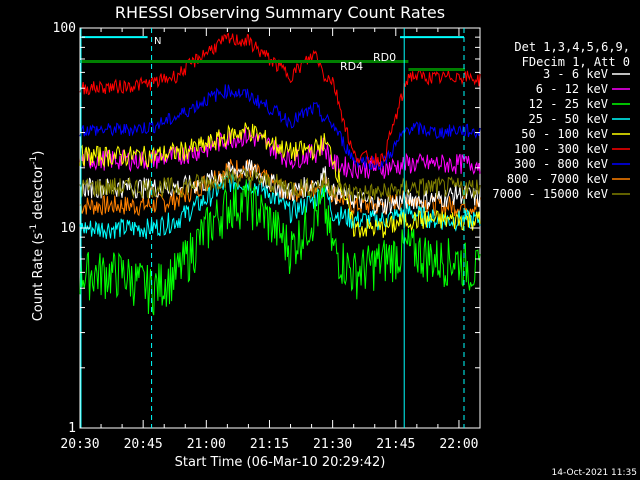 This screenshot has width=640, height=480. Describe the element at coordinates (561, 164) in the screenshot. I see `legend-label-6: 300 - 800 keV` at that location.